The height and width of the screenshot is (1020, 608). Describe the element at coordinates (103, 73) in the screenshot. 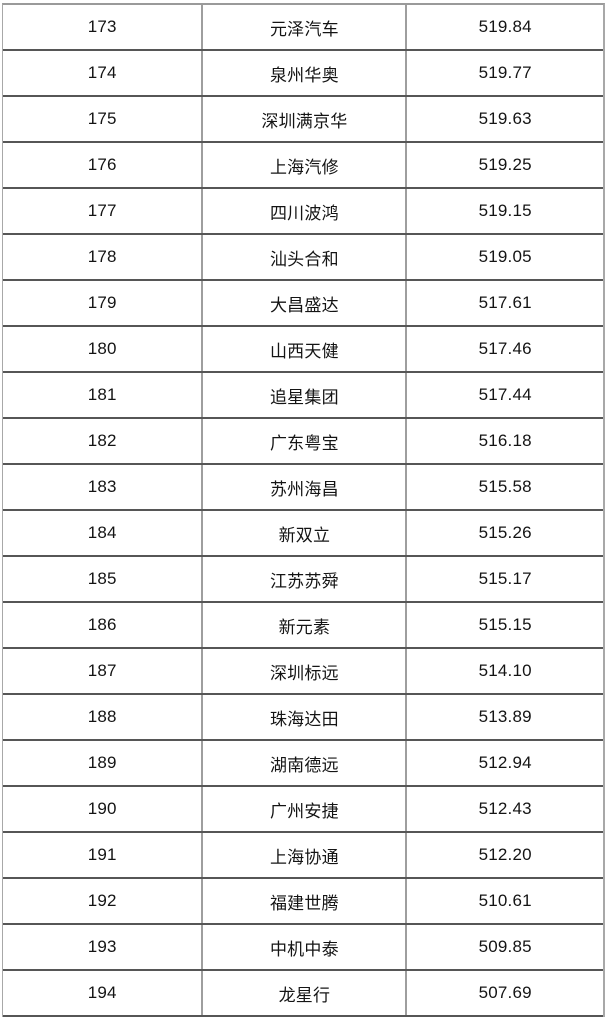

I see `rank-cell: 174` at that location.